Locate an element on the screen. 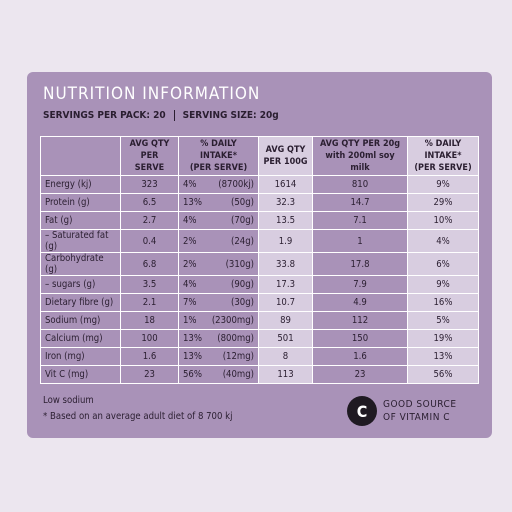 This screenshot has height=512, width=512. daily-intake-pair: 4% (70g) is located at coordinates (218, 220).